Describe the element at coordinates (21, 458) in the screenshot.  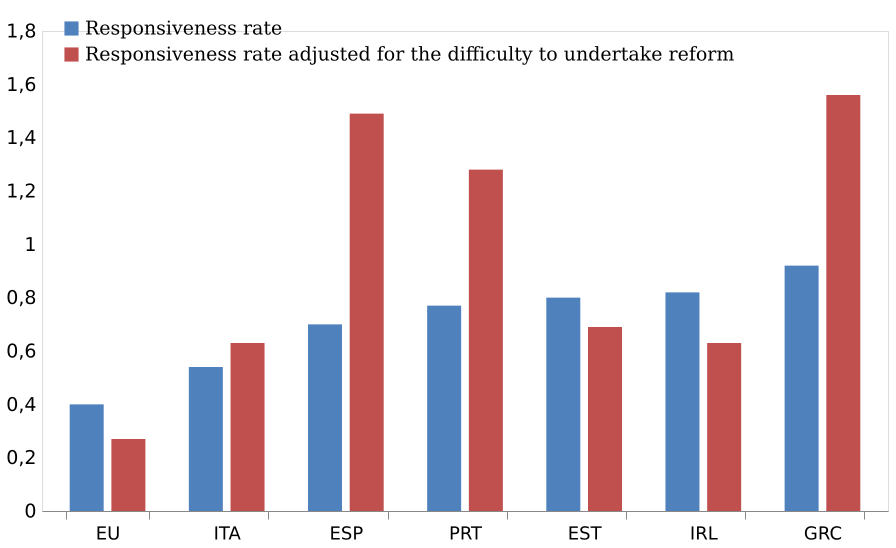
I see `y-tick-label: 0,2` at that location.